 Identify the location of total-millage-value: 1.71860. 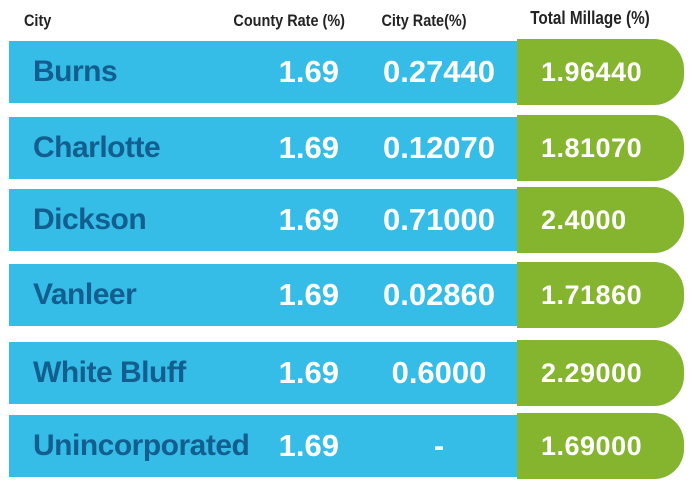
(592, 294).